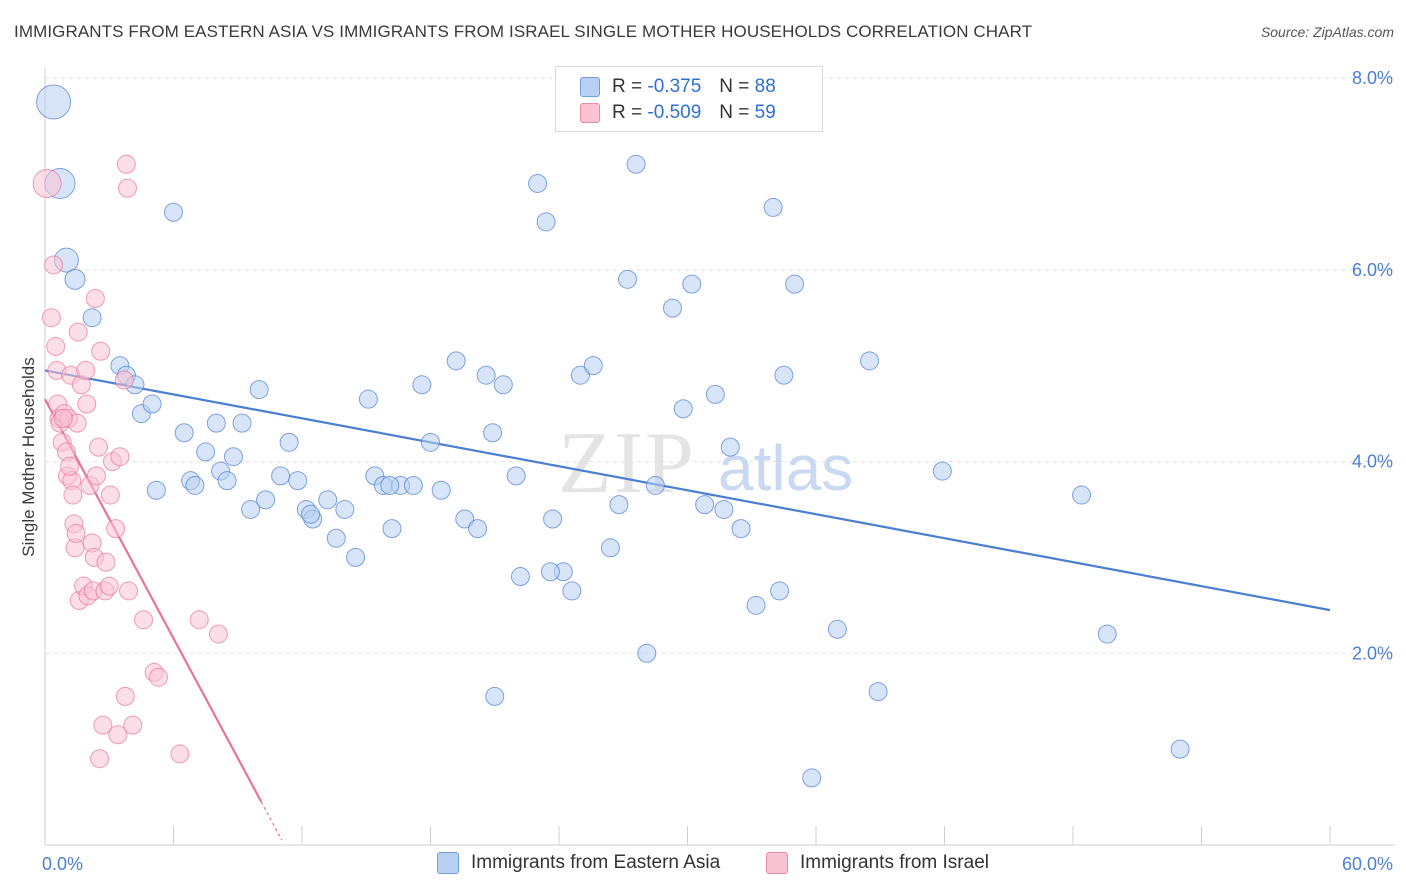  I want to click on series-legend-israel: Immigrants from Israel, so click(877, 863).